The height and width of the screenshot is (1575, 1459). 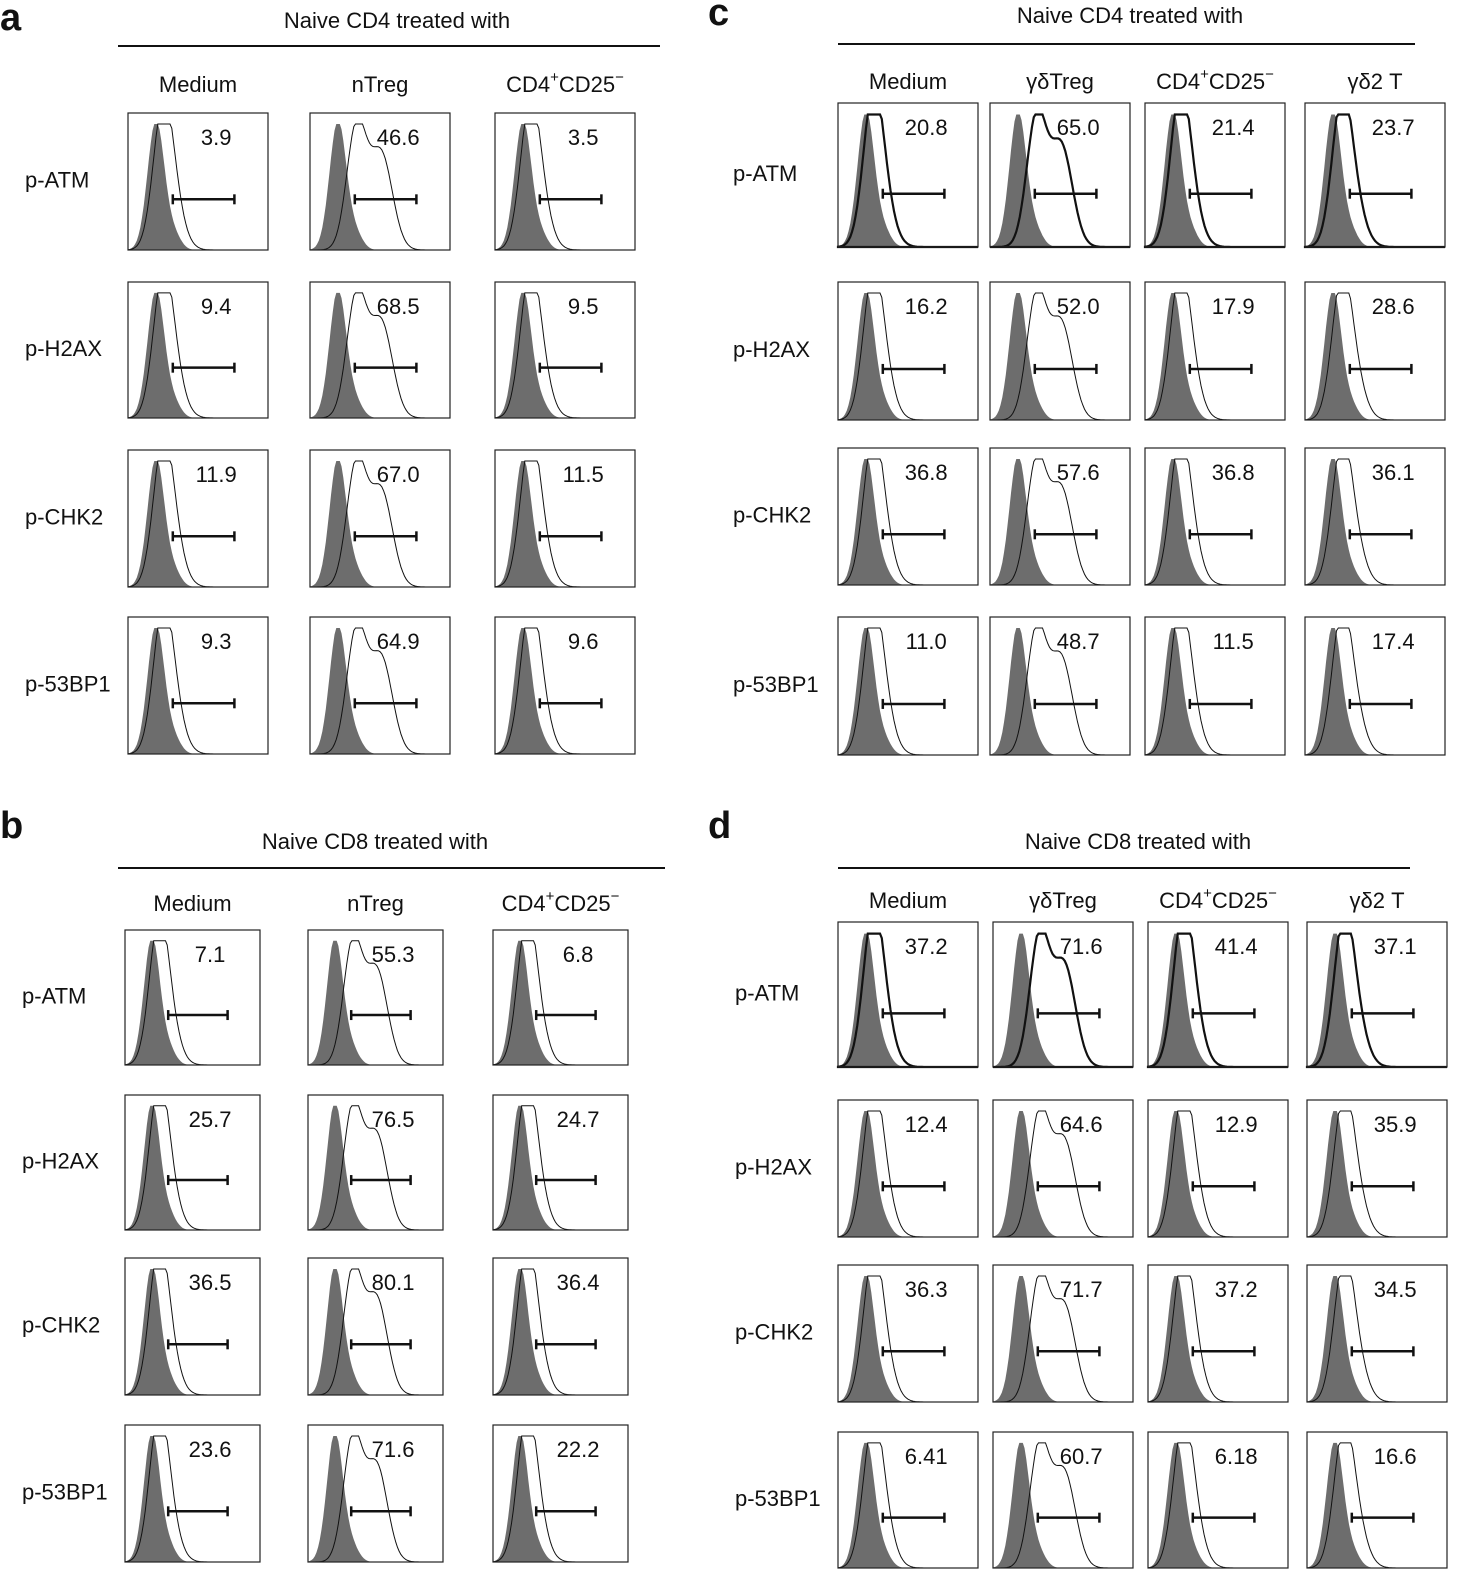 What do you see at coordinates (11, 19) in the screenshot?
I see `panel-letter: a` at bounding box center [11, 19].